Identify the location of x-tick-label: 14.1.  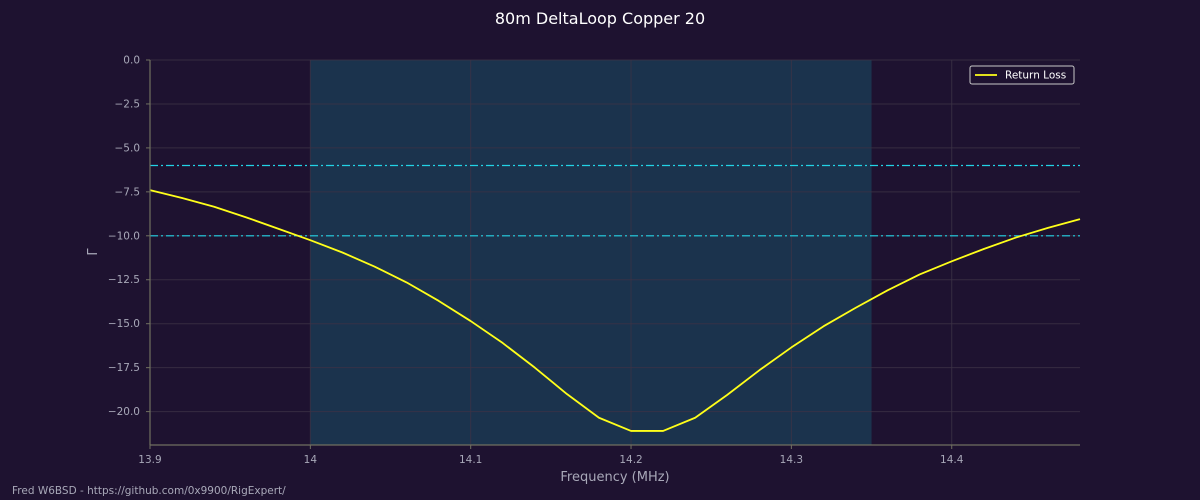
(470, 460).